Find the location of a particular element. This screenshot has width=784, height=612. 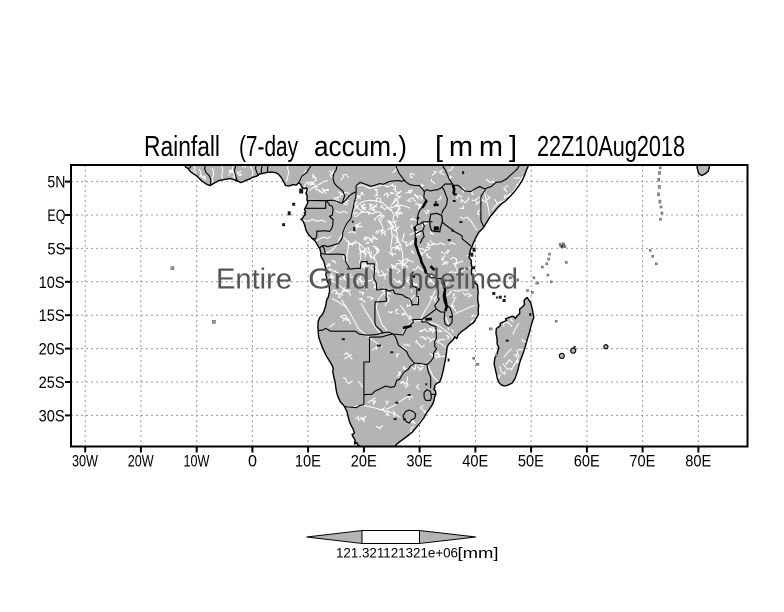

svg-text: 22Z10Aug2018 is located at coordinates (611, 147).